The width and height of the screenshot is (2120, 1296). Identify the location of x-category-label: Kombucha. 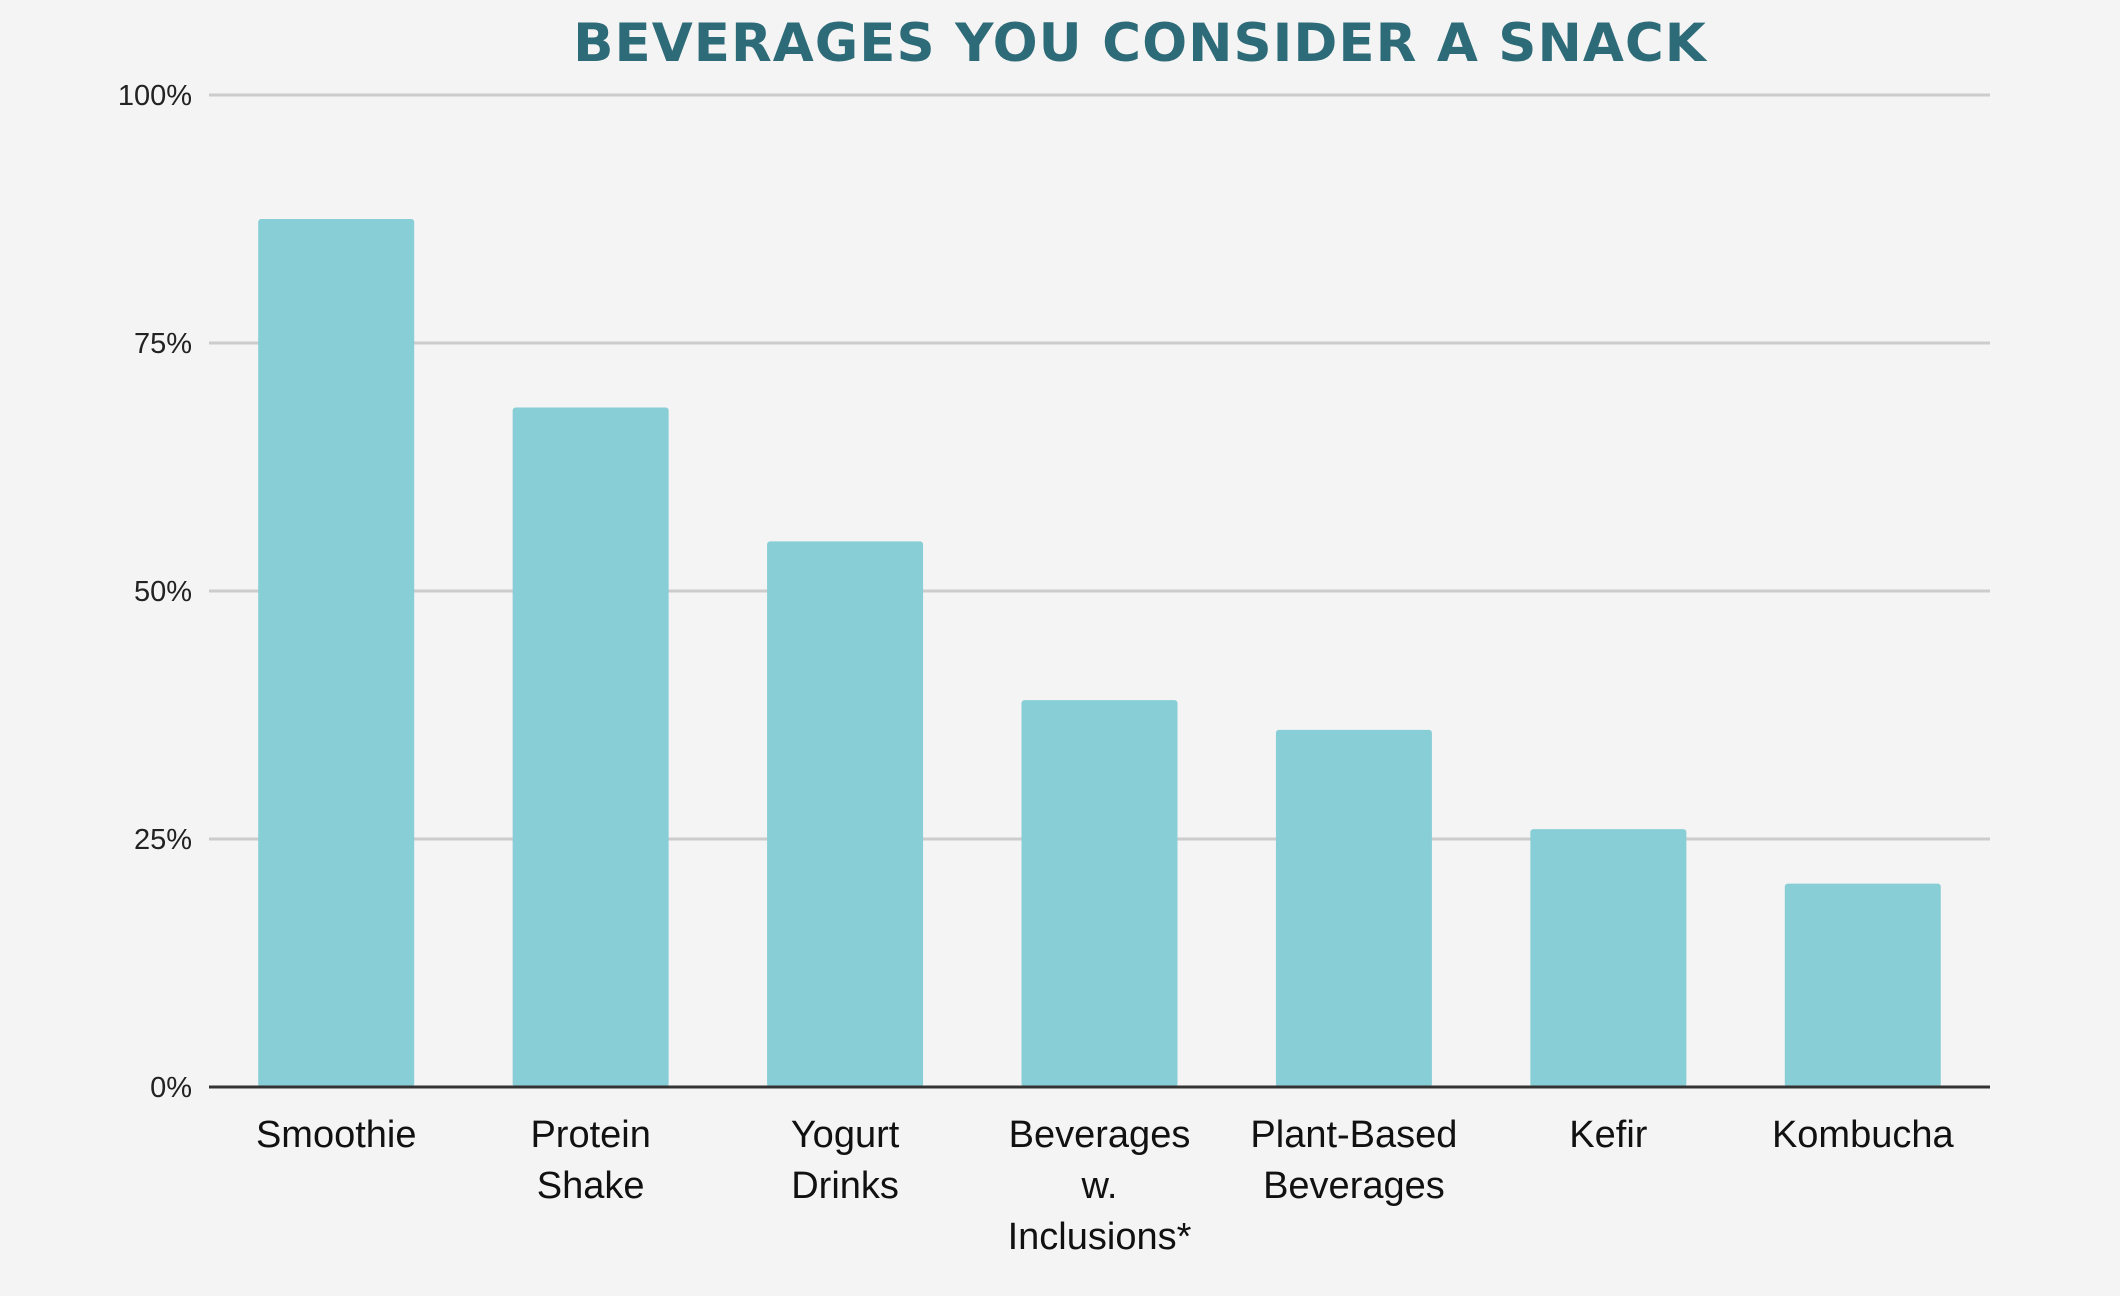
(1863, 1135).